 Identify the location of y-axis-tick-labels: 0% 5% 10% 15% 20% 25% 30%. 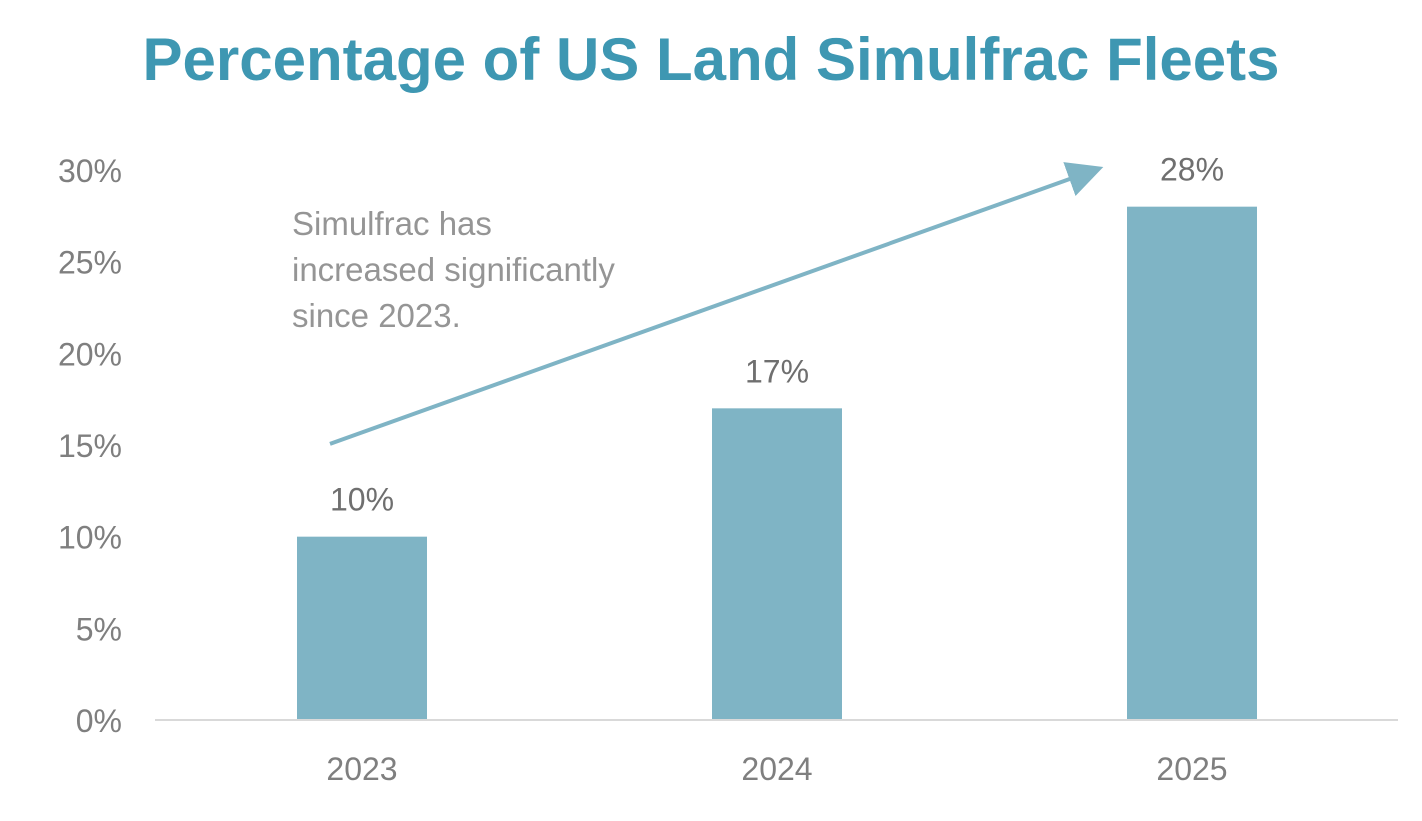
(90, 446).